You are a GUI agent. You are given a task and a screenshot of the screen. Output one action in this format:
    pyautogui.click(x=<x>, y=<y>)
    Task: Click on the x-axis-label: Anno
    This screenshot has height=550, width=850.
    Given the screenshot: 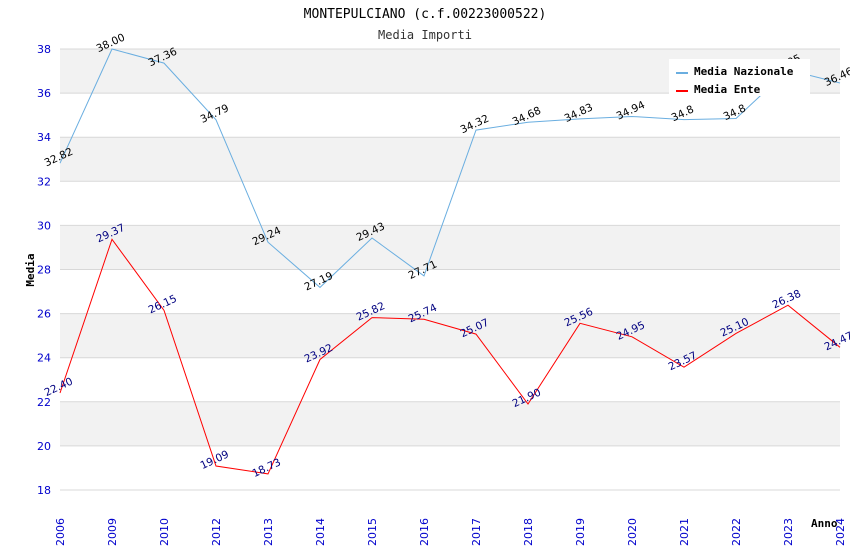 What is the action you would take?
    pyautogui.click(x=824, y=523)
    